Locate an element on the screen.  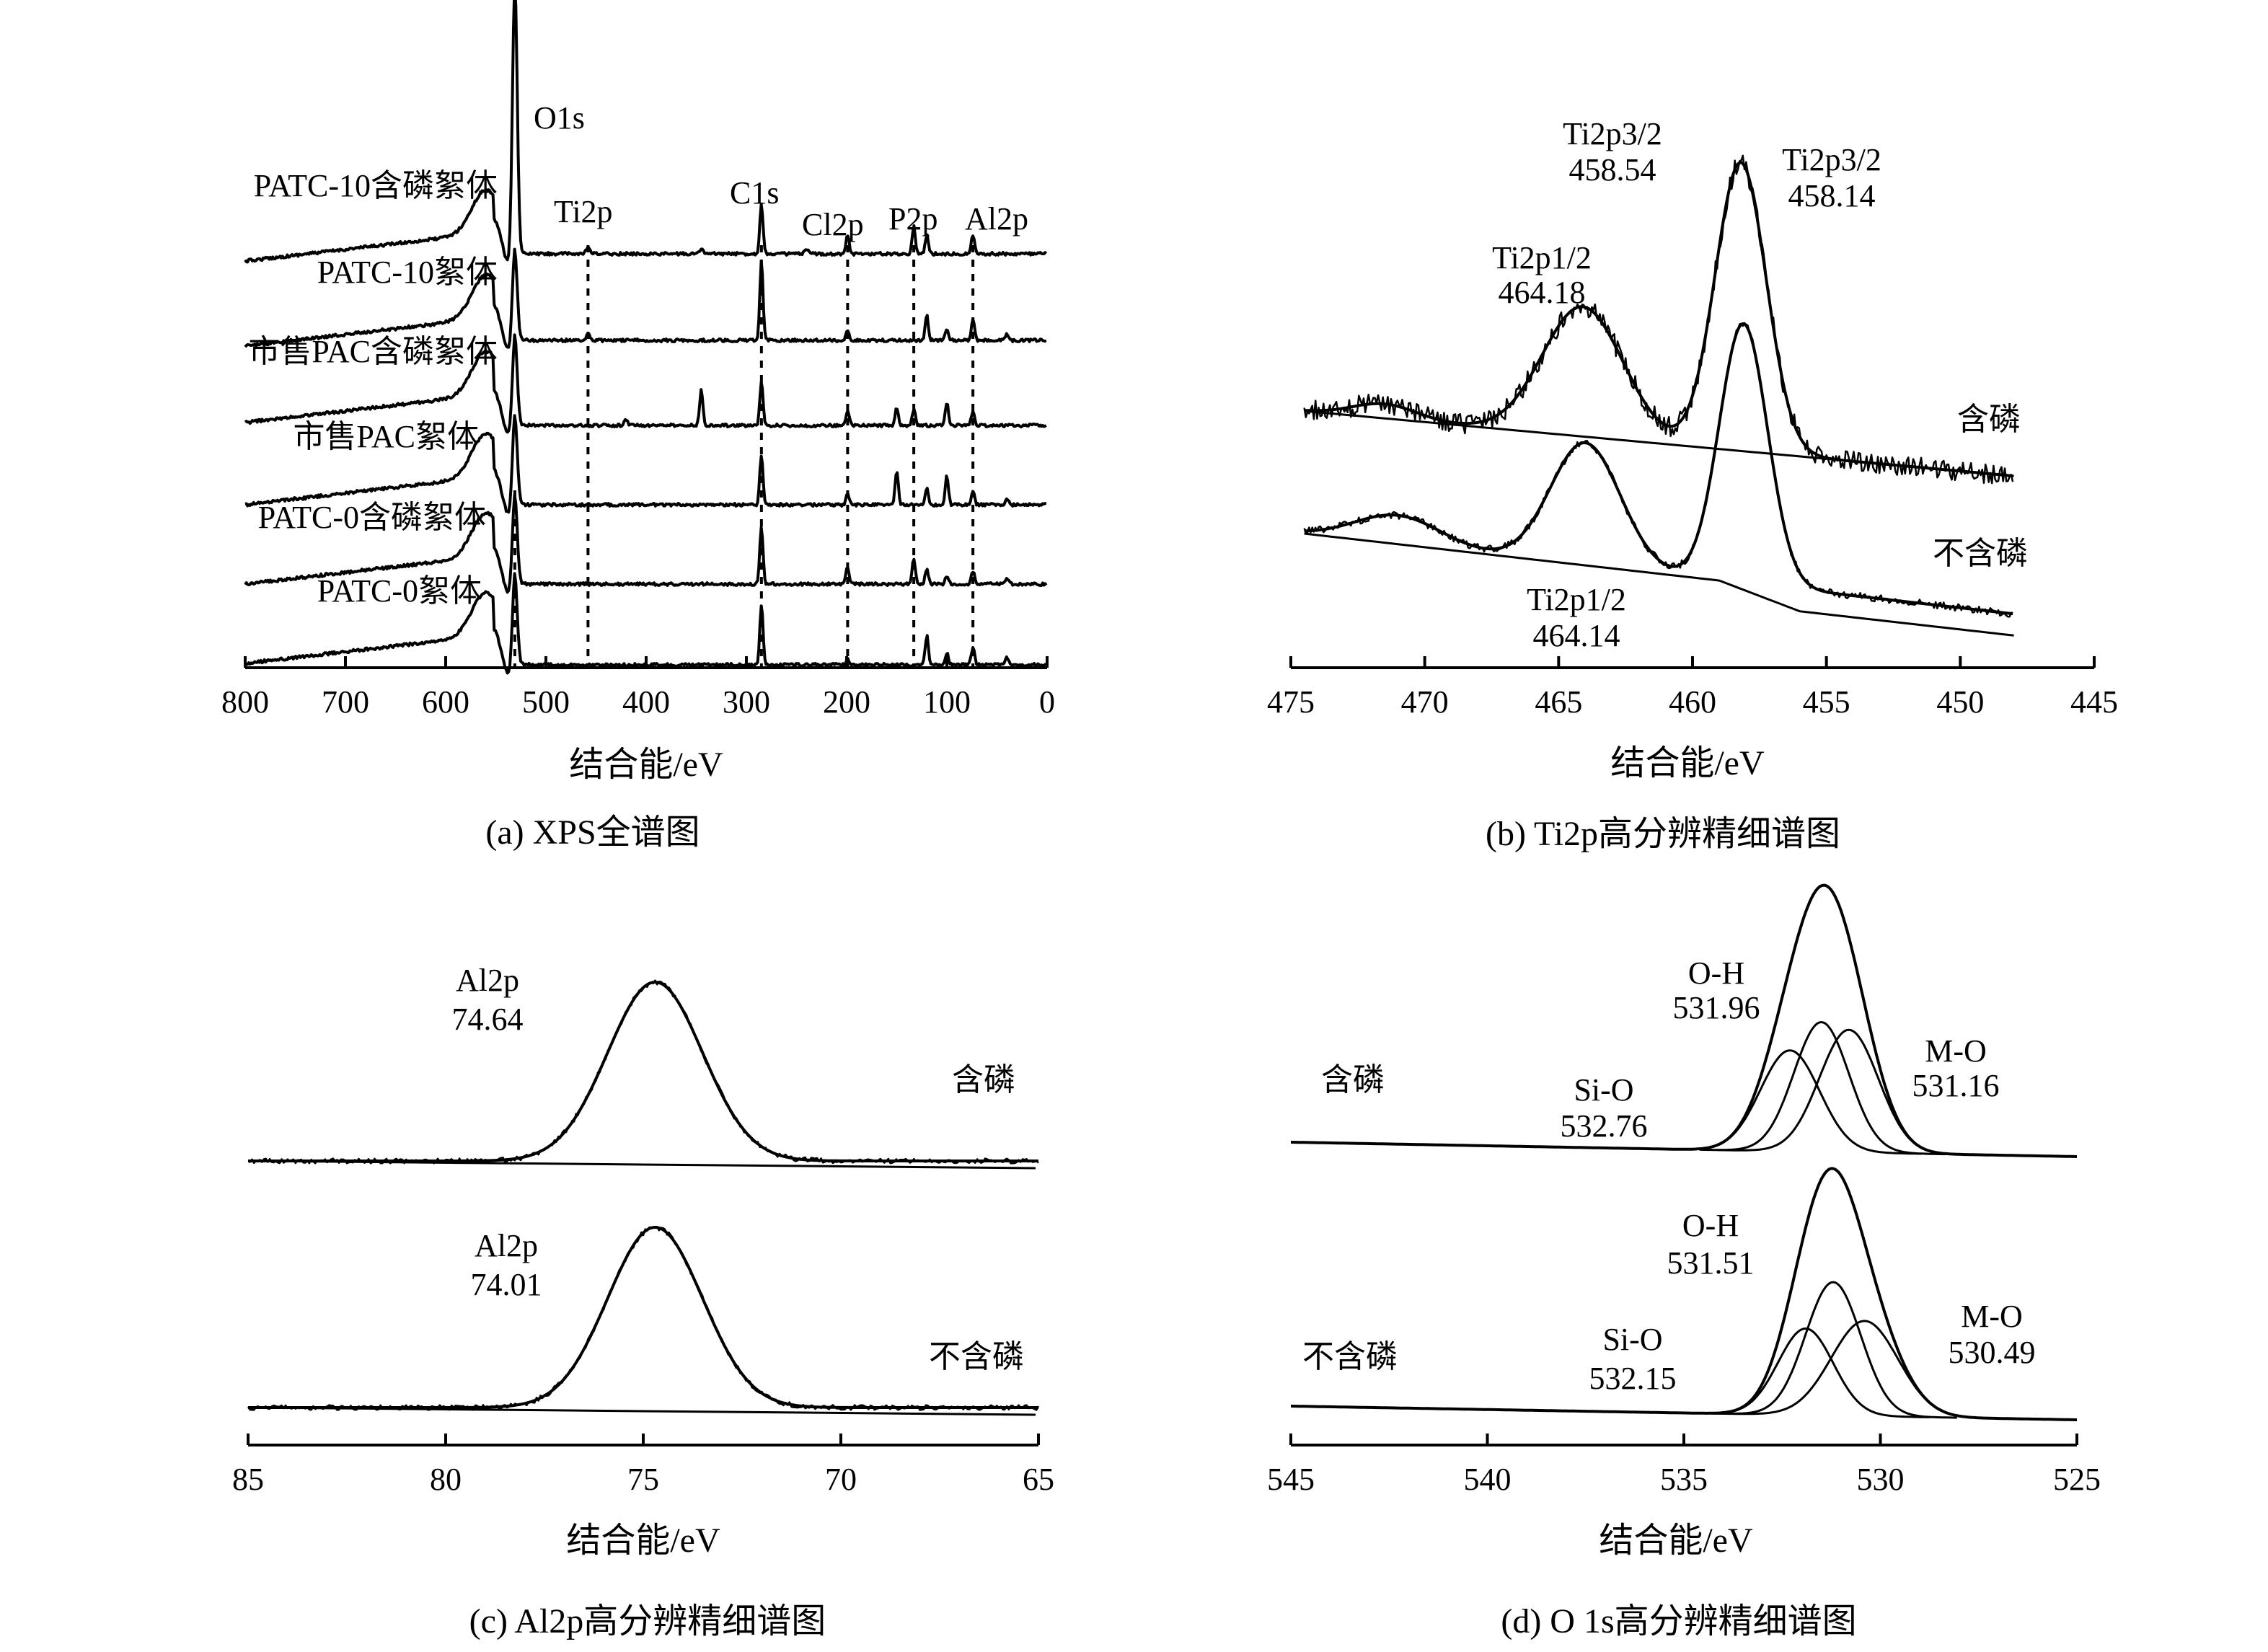
tick-label: 450 is located at coordinates (1960, 702).